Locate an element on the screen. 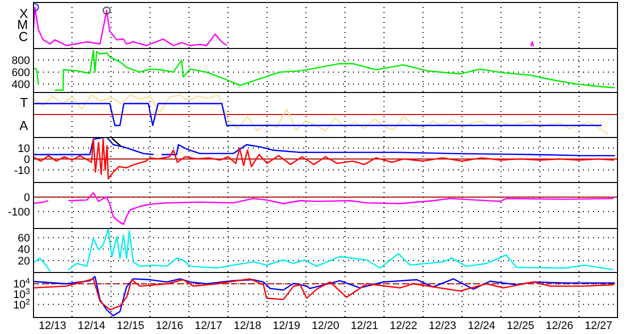  text: A is located at coordinates (23, 125).